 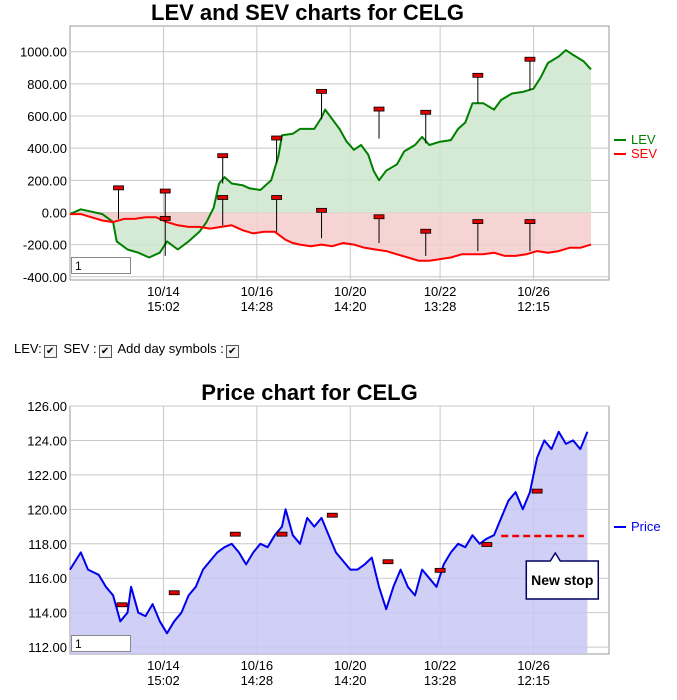 I want to click on series-area-sev, so click(x=330, y=236).